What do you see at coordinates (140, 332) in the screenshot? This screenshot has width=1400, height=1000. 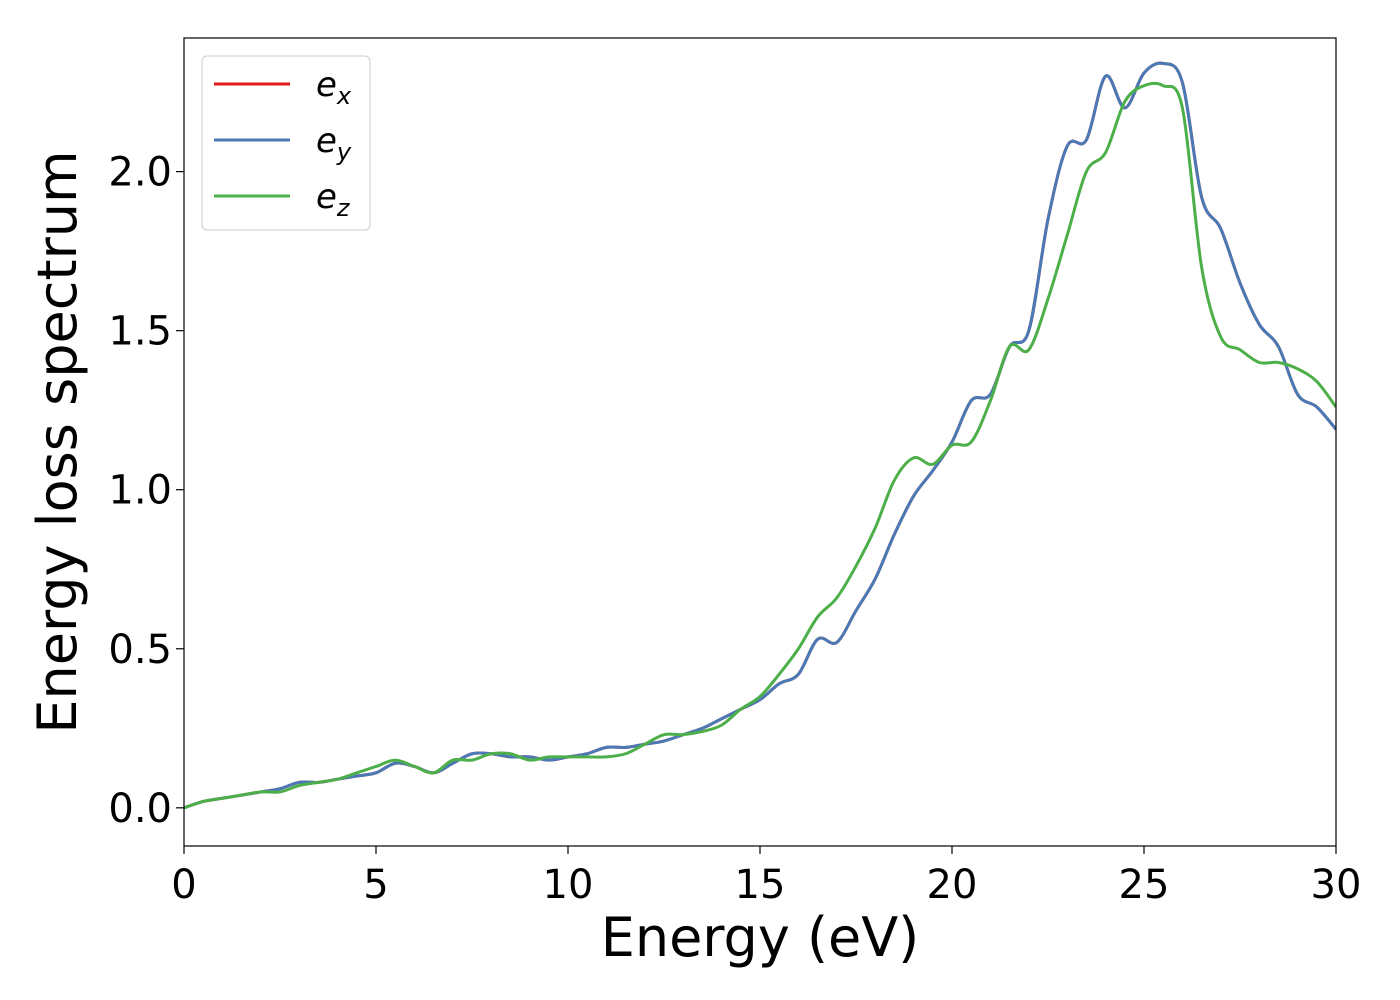 I see `y-tick-label: 1.5` at bounding box center [140, 332].